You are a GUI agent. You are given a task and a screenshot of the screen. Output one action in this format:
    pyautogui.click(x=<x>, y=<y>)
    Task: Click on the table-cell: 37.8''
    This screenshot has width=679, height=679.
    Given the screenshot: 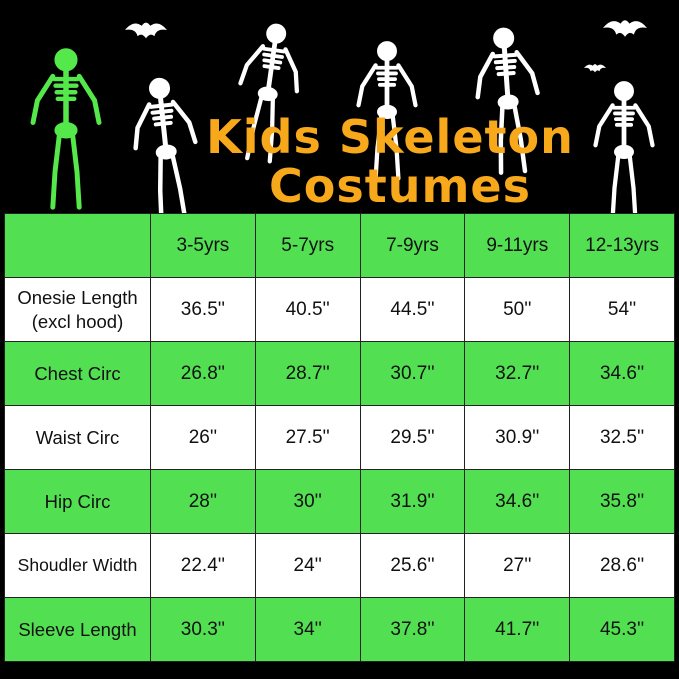 What is the action you would take?
    pyautogui.click(x=412, y=629)
    